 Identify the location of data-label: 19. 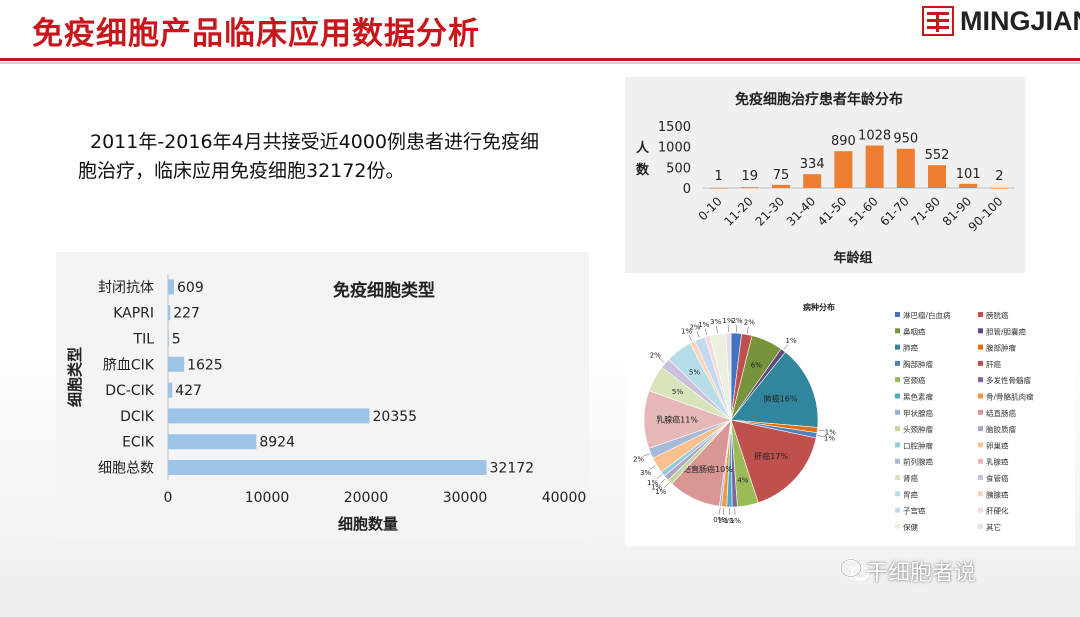
(750, 176).